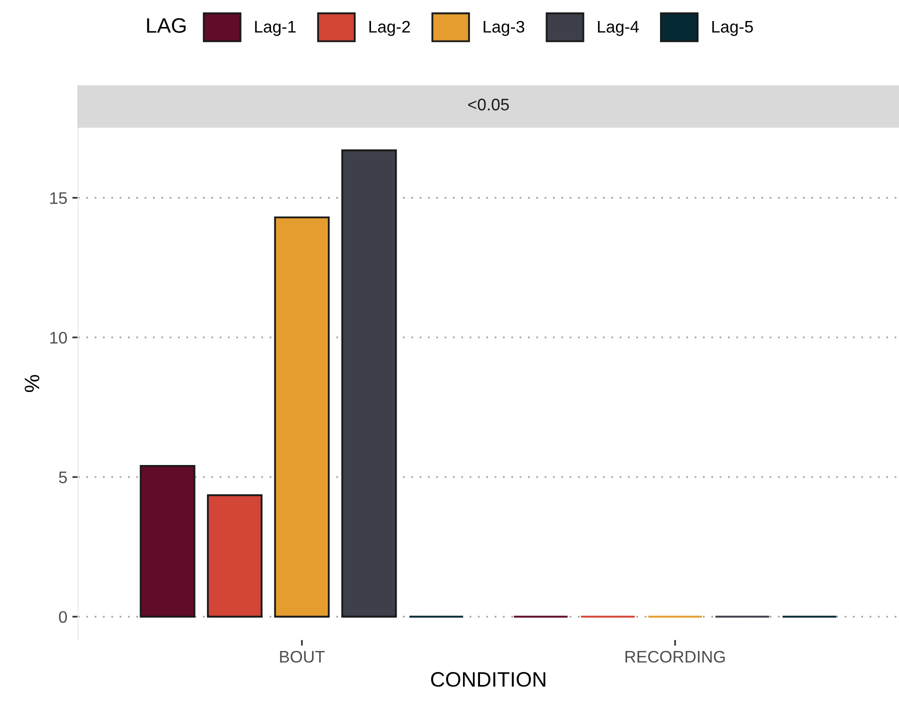 The width and height of the screenshot is (899, 709). I want to click on y-axis-title: %, so click(32, 383).